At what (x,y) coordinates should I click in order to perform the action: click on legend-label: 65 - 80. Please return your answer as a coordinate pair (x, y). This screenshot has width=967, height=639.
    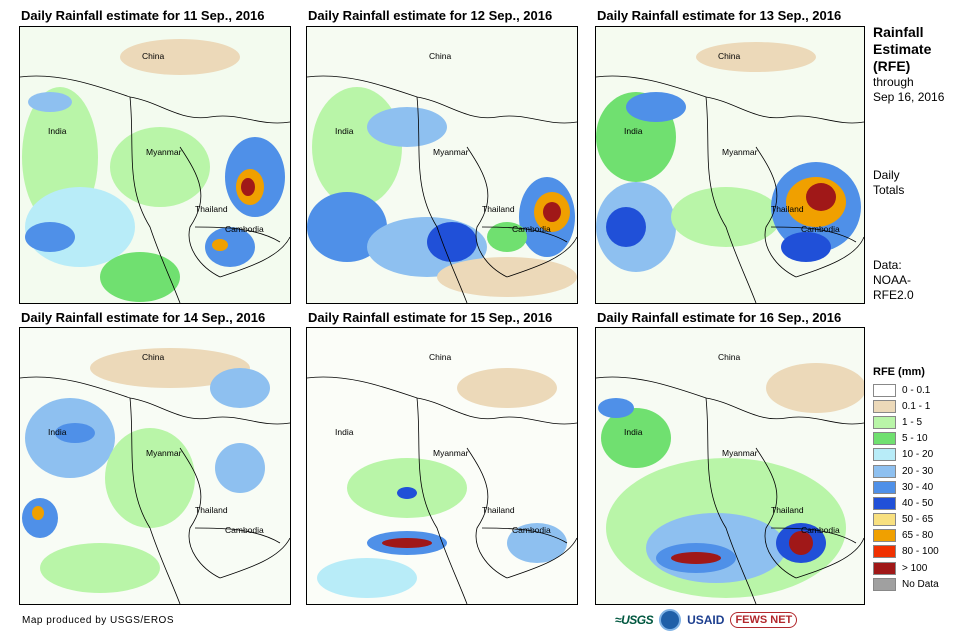
    Looking at the image, I should click on (918, 536).